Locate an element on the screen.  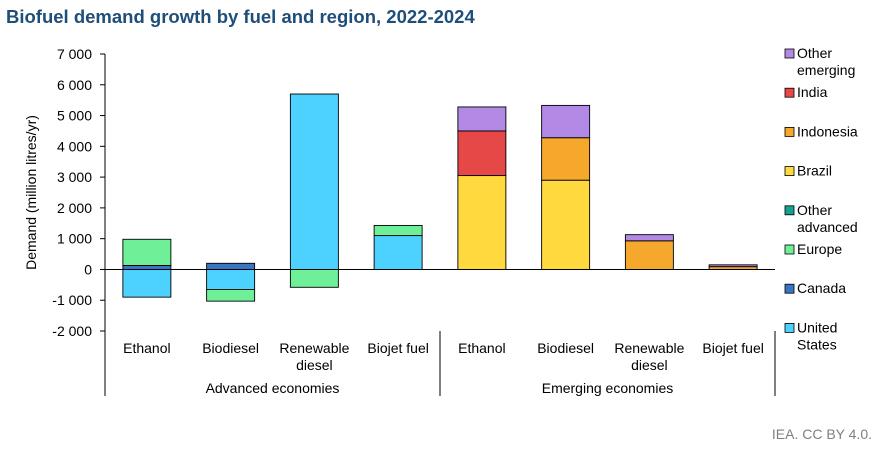
legend-item-other-advanced: Other advanced is located at coordinates (821, 218).